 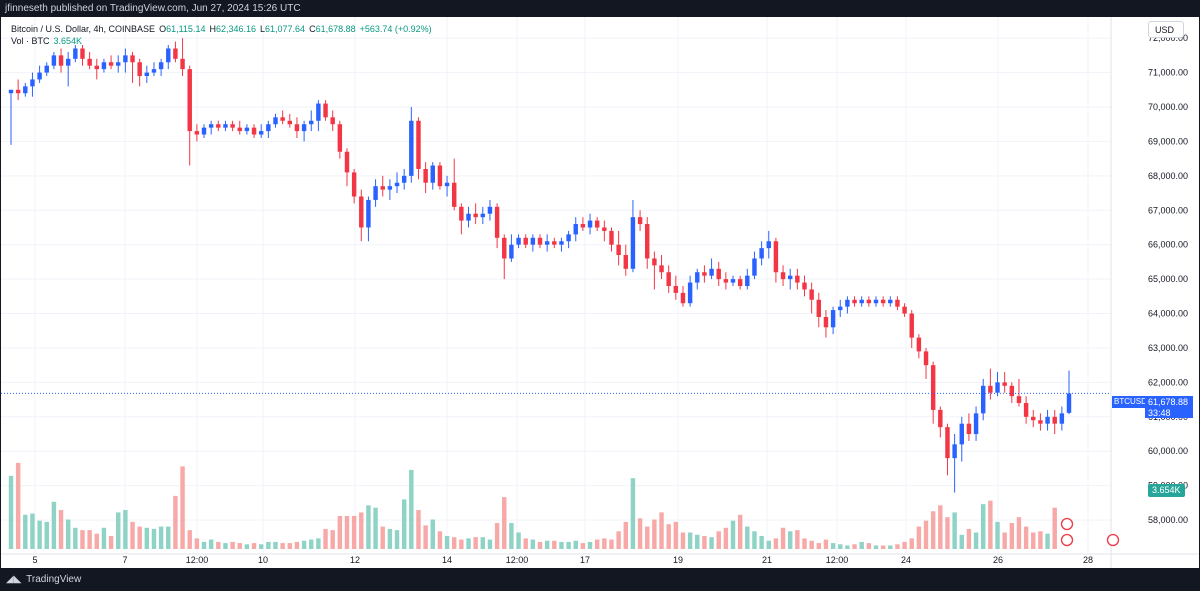 What do you see at coordinates (1168, 314) in the screenshot?
I see `y-tick-label: 64,000.00` at bounding box center [1168, 314].